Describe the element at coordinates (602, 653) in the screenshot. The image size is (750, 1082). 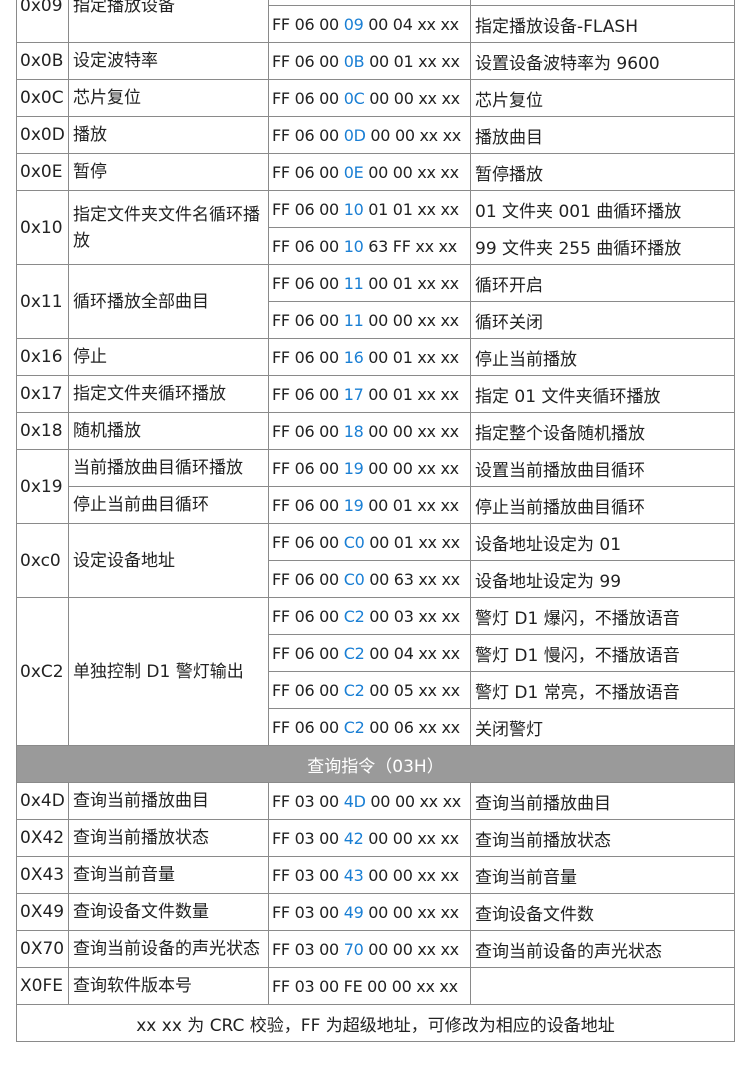
I see `description-cell: 警灯 D1 慢闪，不播放语音` at that location.